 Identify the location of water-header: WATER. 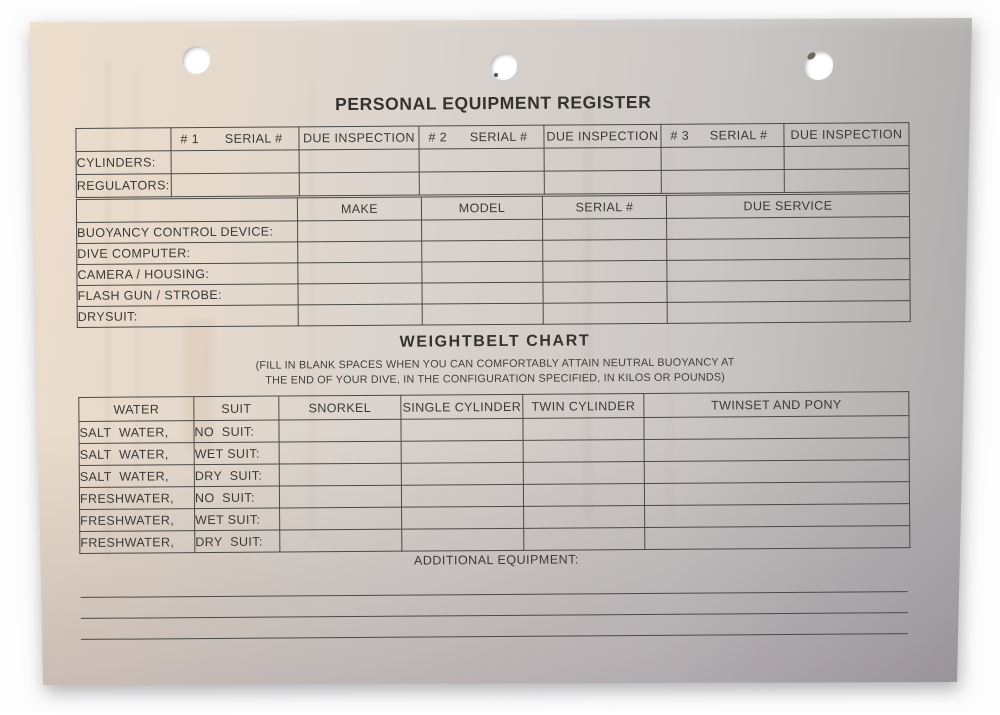
(136, 409).